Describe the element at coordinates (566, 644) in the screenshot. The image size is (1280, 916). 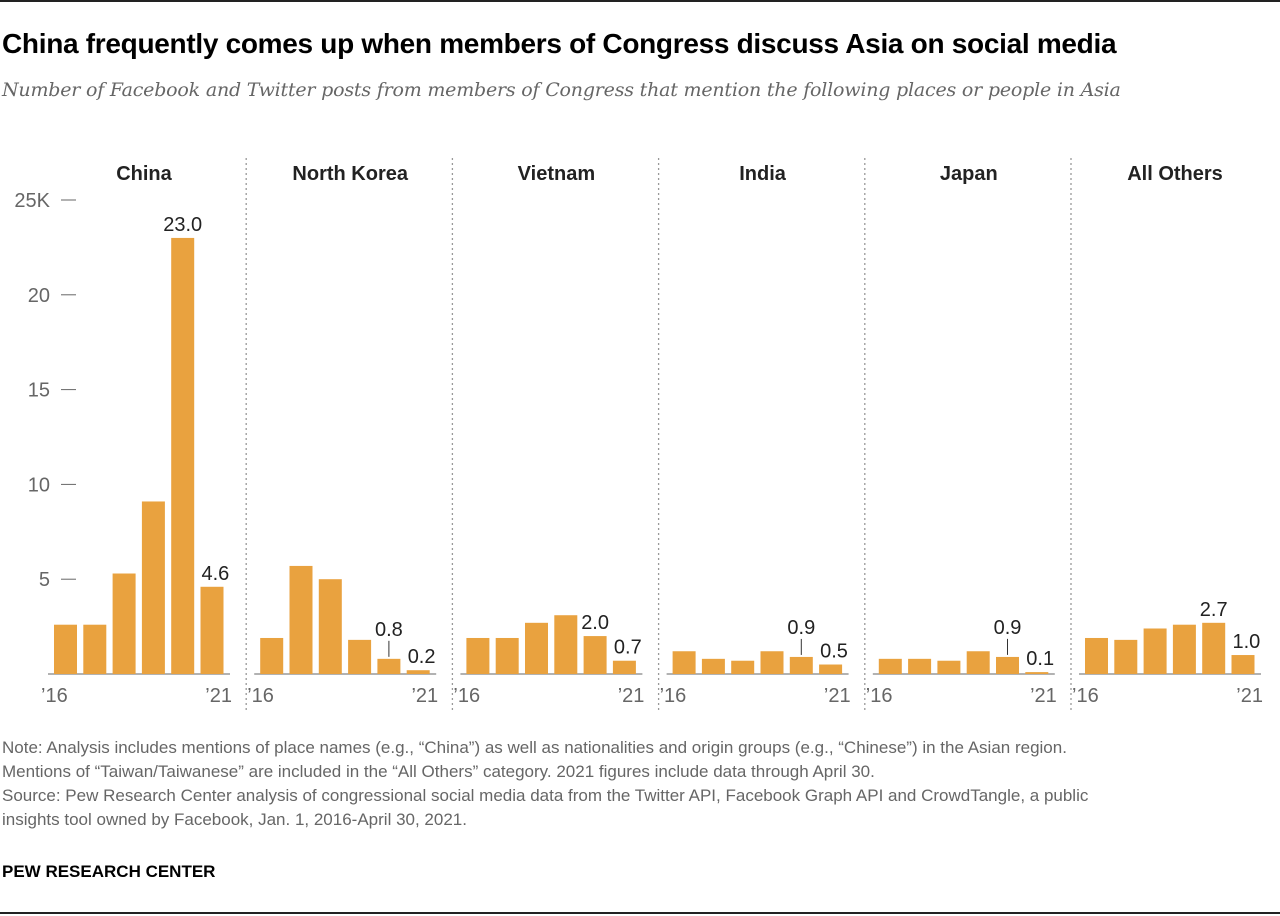
I see `bar-vietnam-2019` at that location.